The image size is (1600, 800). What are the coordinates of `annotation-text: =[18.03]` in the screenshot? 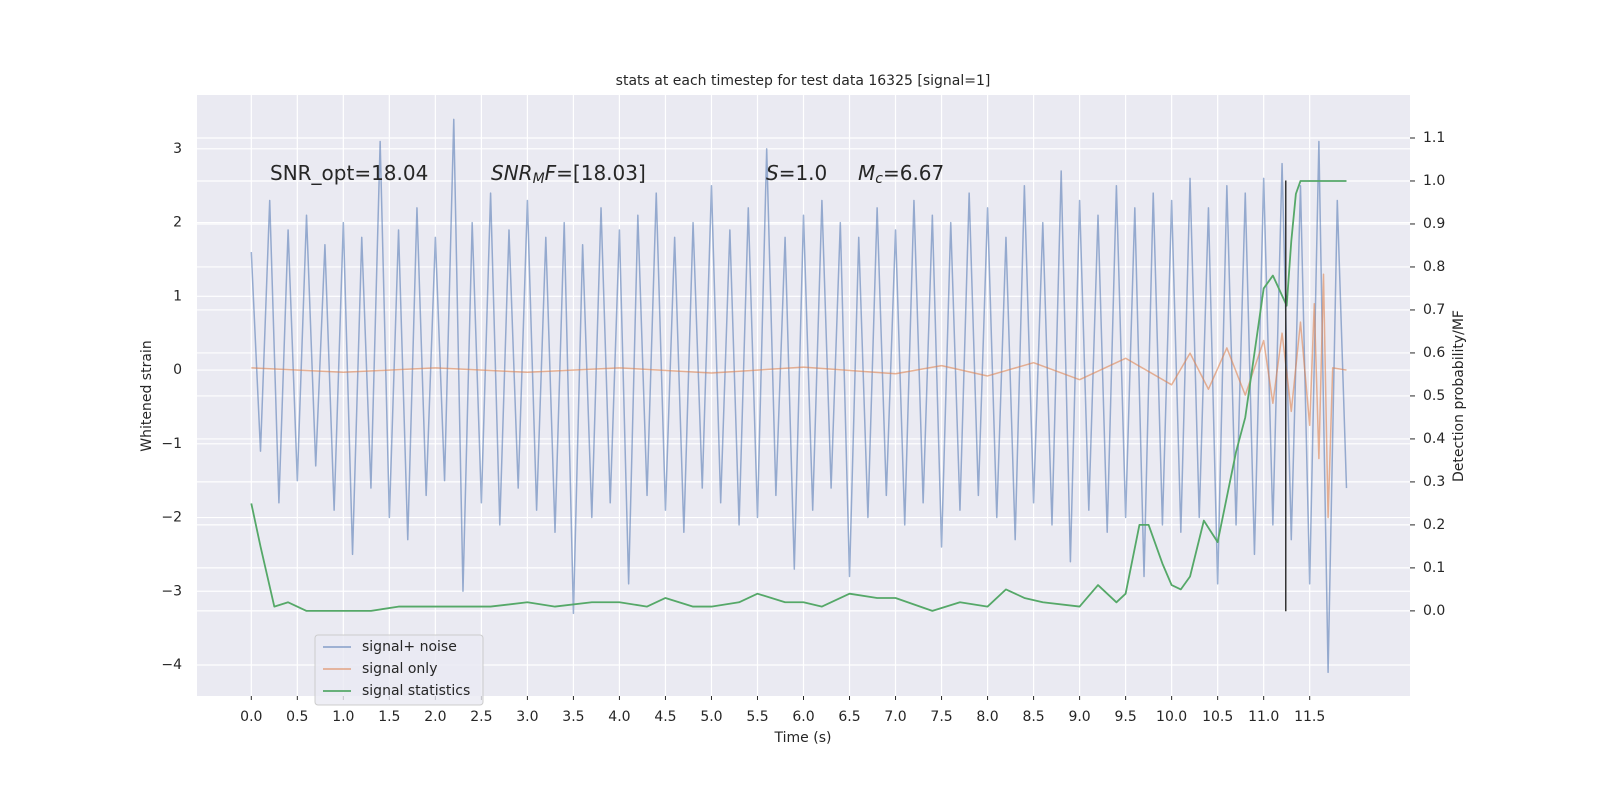 It's located at (601, 173).